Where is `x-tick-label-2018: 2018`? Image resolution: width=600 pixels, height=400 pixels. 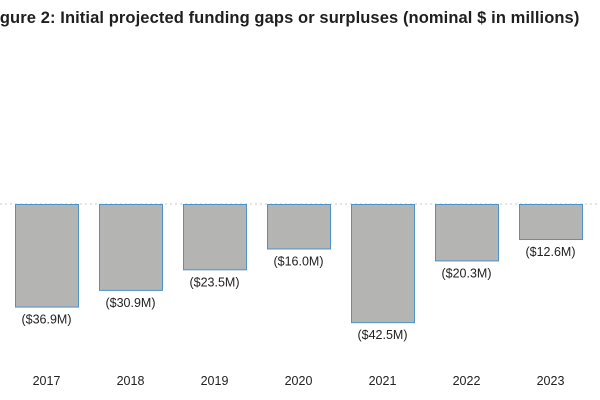 x-tick-label-2018: 2018 is located at coordinates (131, 381).